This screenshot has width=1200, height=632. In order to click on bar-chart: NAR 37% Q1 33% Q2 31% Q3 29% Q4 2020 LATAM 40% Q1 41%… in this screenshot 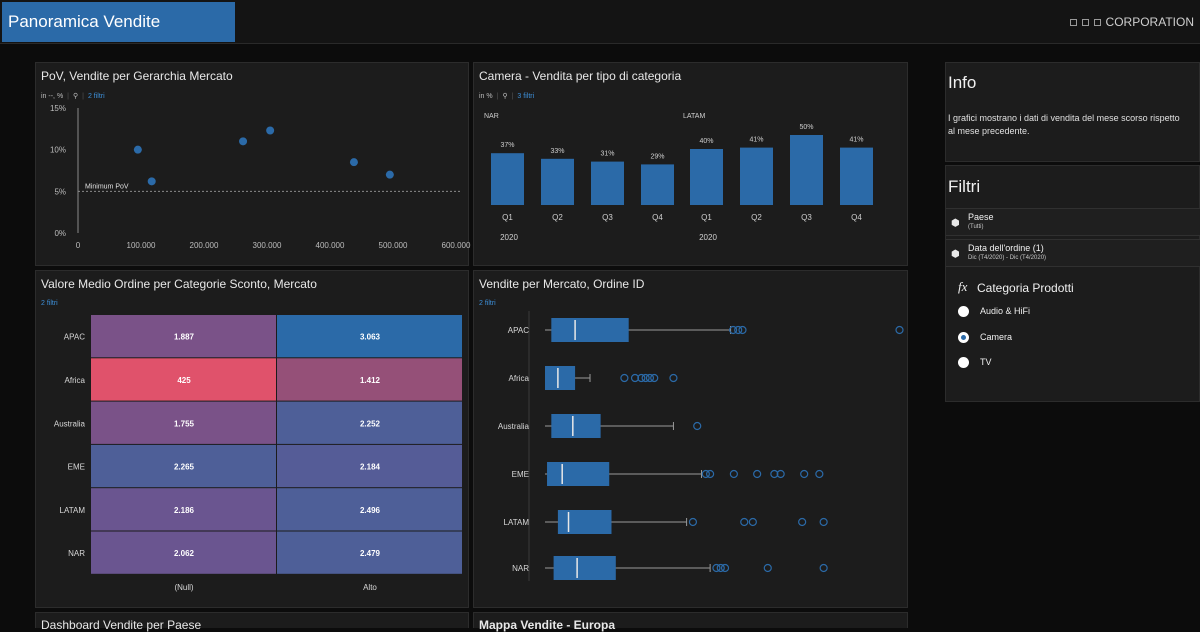, I will do `click(678, 177)`.